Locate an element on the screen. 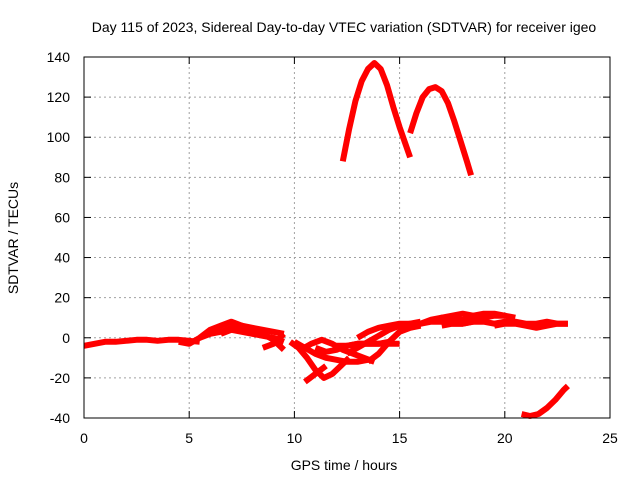  x-axis: 0 5 10 15 20 25 is located at coordinates (349, 438).